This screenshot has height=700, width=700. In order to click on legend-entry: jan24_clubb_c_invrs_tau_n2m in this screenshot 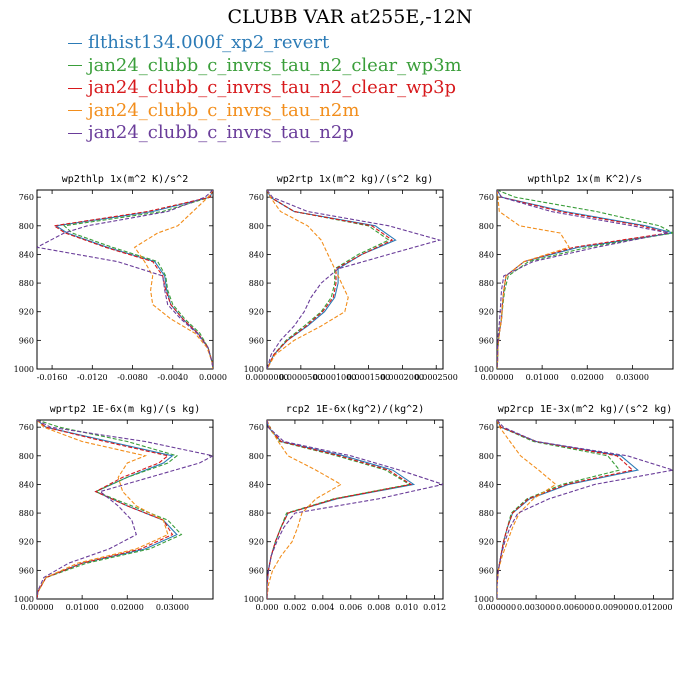, I will do `click(265, 111)`.